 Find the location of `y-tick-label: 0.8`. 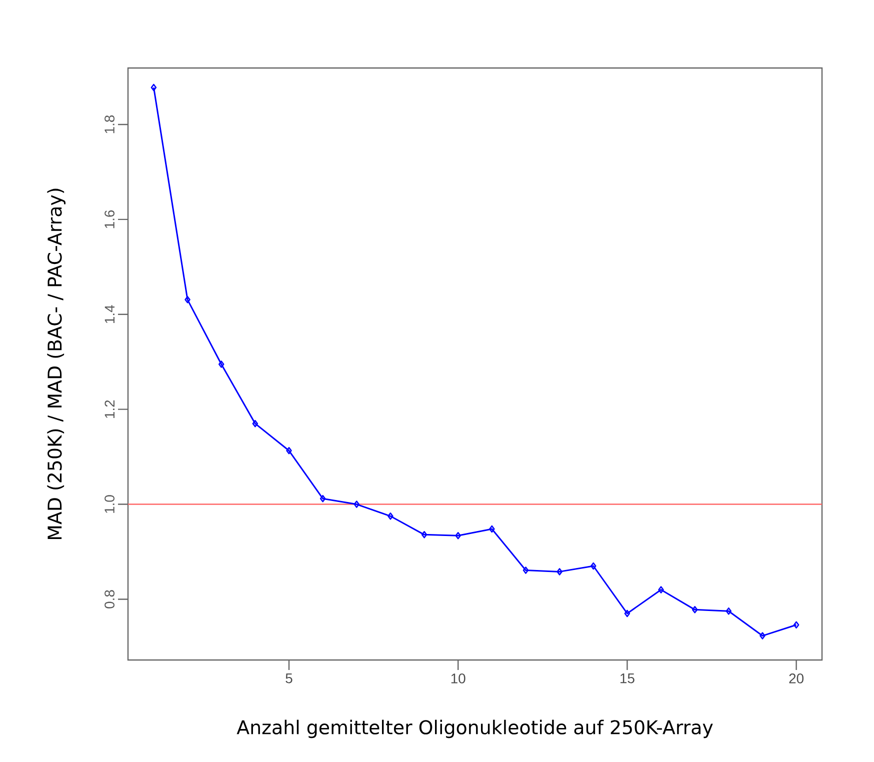

y-tick-label: 0.8 is located at coordinates (109, 599).